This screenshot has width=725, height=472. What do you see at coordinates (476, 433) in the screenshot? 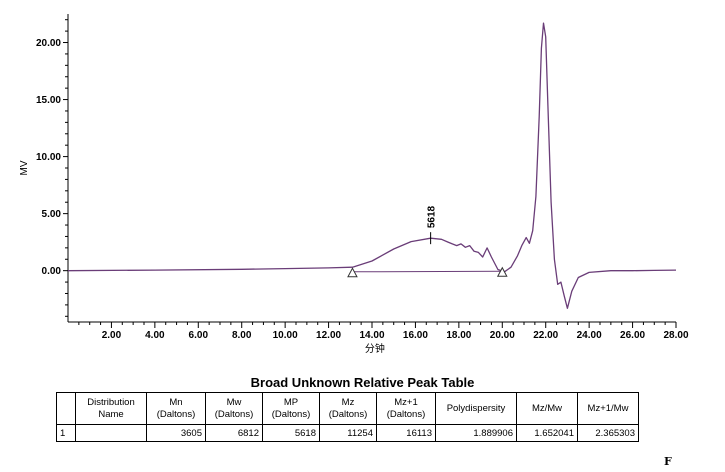
I see `table-cell: 1.889906` at bounding box center [476, 433].